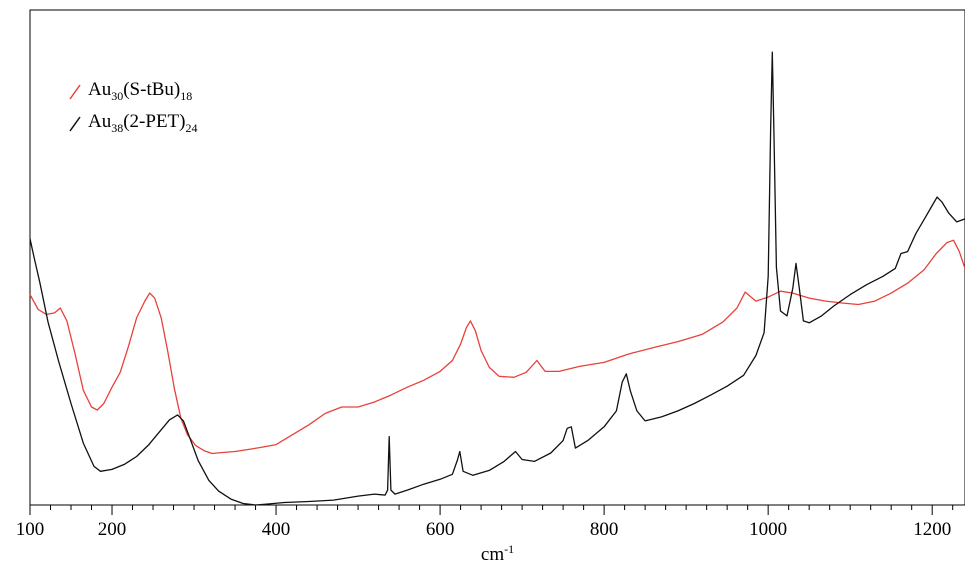 The image size is (965, 566). What do you see at coordinates (932, 529) in the screenshot?
I see `x-tick-label: 1200` at bounding box center [932, 529].